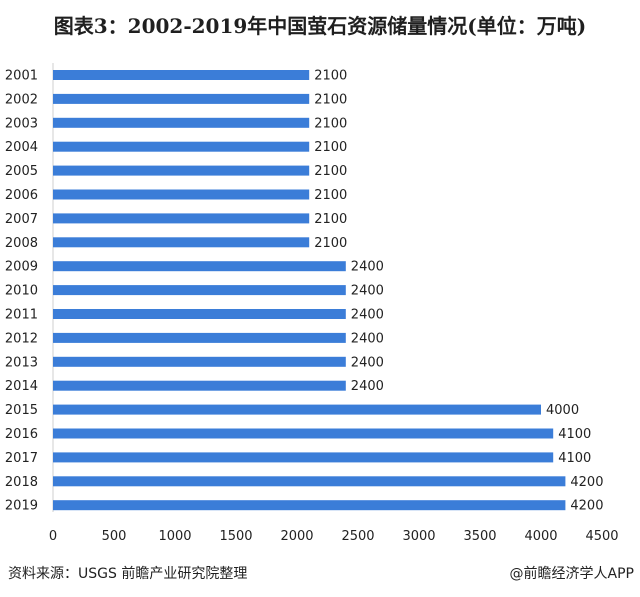 The image size is (640, 597). What do you see at coordinates (21, 315) in the screenshot?
I see `category-label: 2011` at bounding box center [21, 315].